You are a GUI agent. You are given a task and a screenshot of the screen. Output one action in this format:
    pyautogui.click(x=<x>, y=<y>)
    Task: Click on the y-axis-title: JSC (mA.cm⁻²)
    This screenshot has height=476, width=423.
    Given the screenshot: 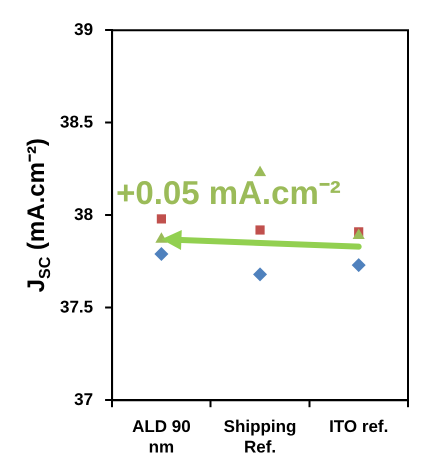 What is the action you would take?
    pyautogui.click(x=38, y=215)
    